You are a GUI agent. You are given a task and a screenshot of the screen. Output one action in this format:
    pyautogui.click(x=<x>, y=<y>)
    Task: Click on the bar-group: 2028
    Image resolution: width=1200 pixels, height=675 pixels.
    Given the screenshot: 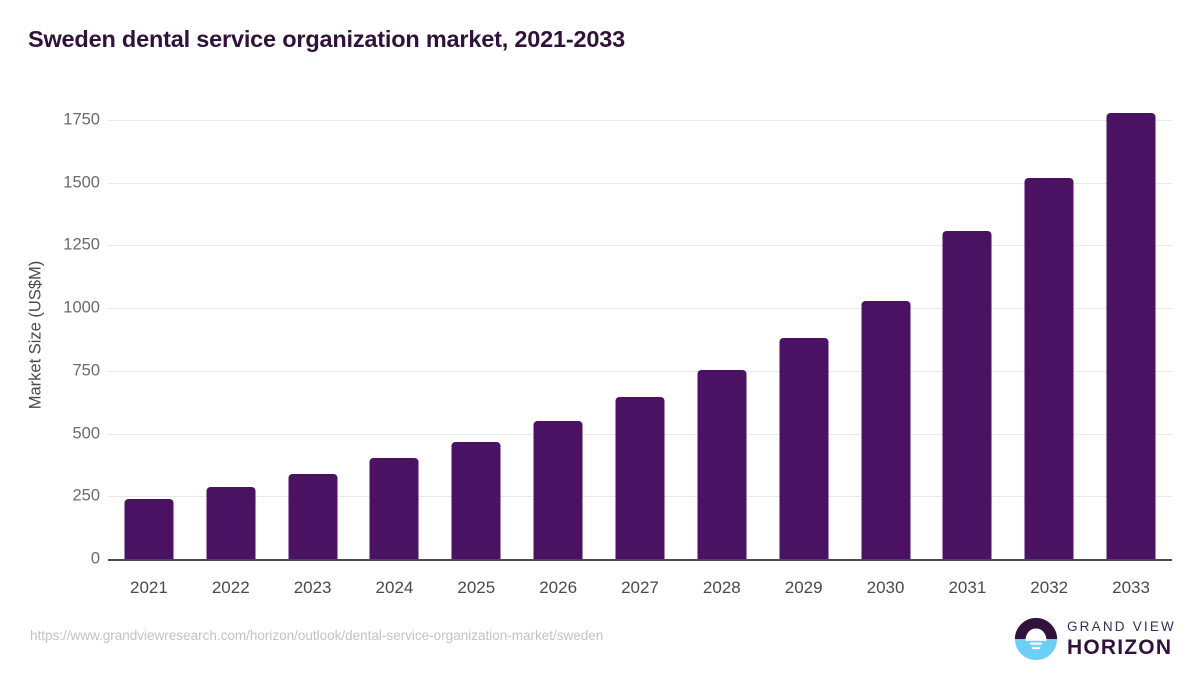 What is the action you would take?
    pyautogui.click(x=722, y=353)
    